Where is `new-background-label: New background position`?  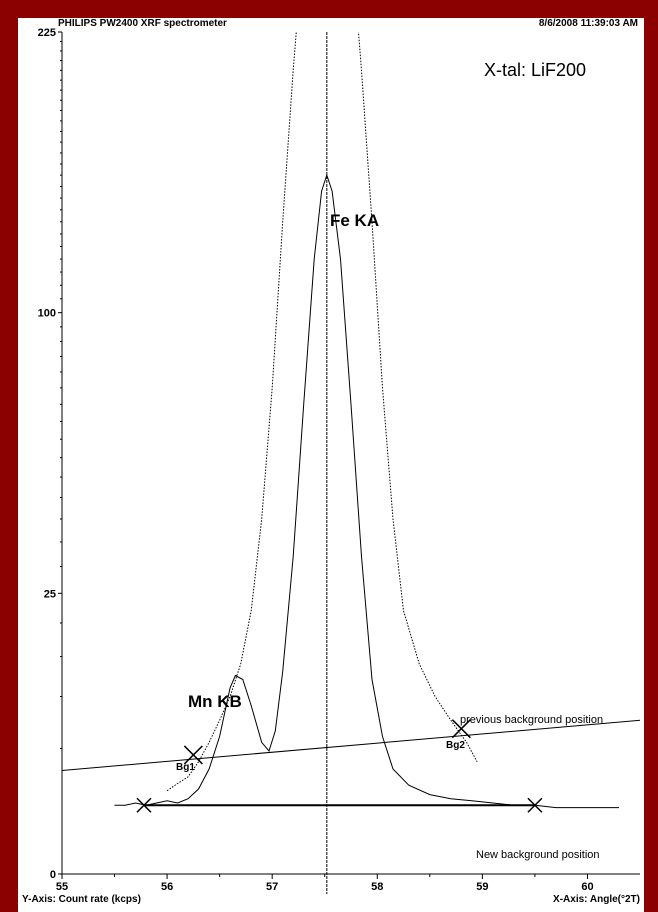 new-background-label: New background position is located at coordinates (538, 855).